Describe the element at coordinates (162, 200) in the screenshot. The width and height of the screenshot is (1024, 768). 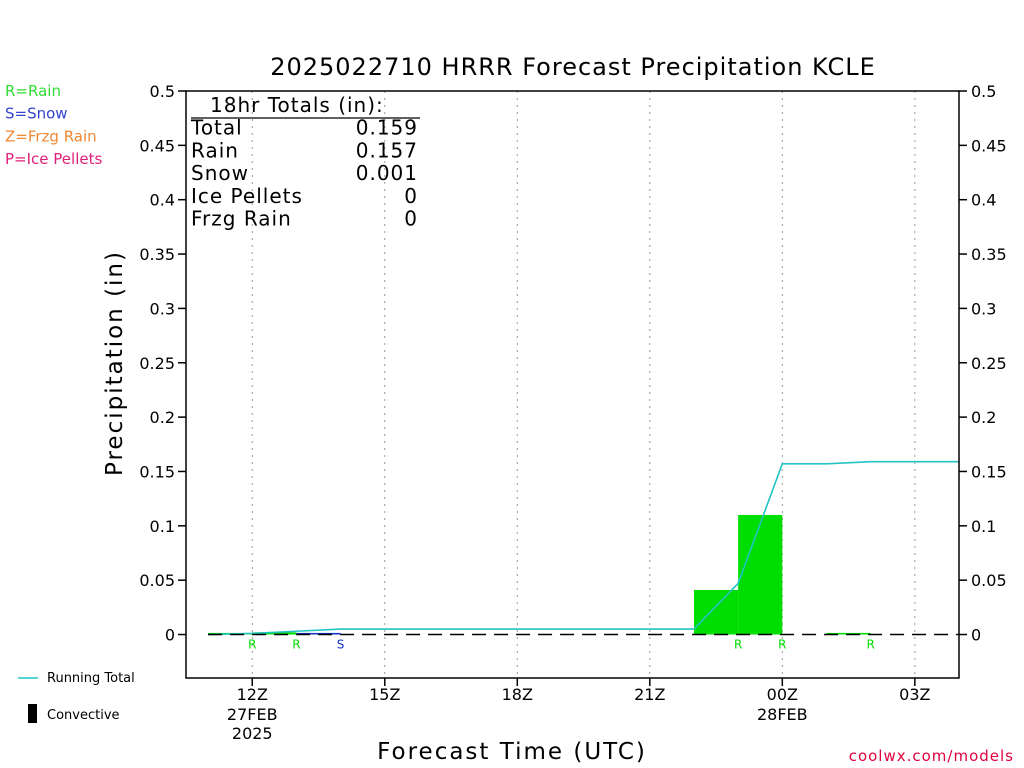
I see `y-tick-label-left: 0.4` at that location.